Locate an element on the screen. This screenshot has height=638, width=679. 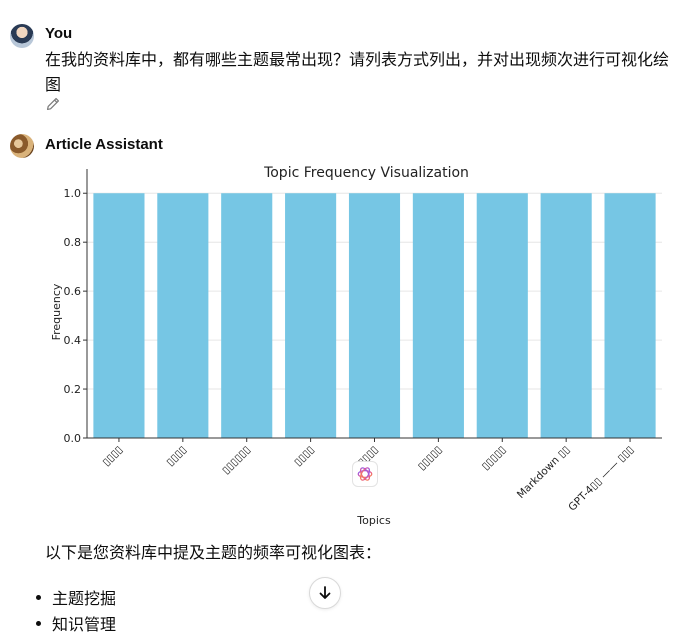
arrow-down-icon is located at coordinates (325, 592).